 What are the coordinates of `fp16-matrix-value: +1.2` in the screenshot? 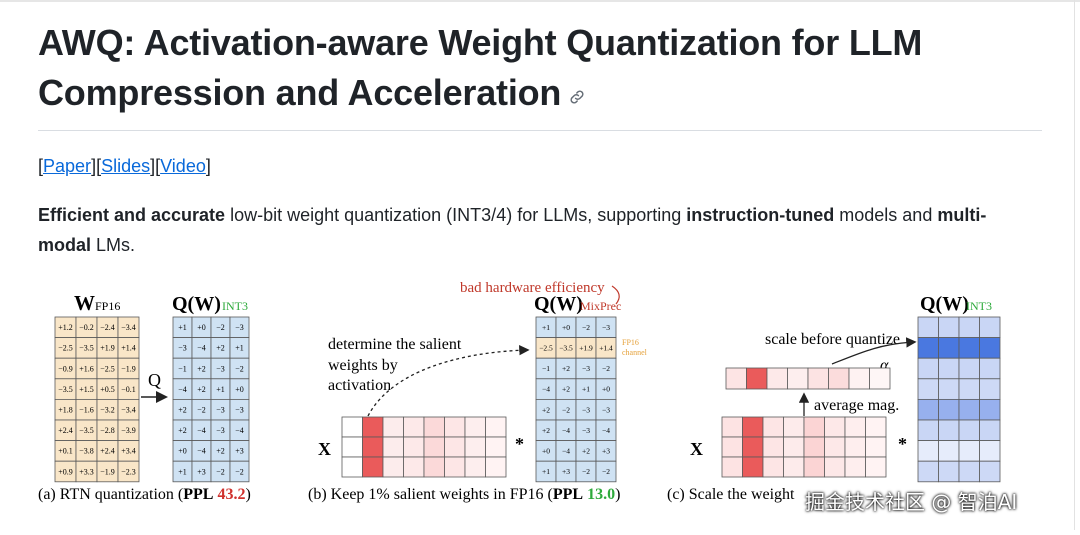 It's located at (65, 327).